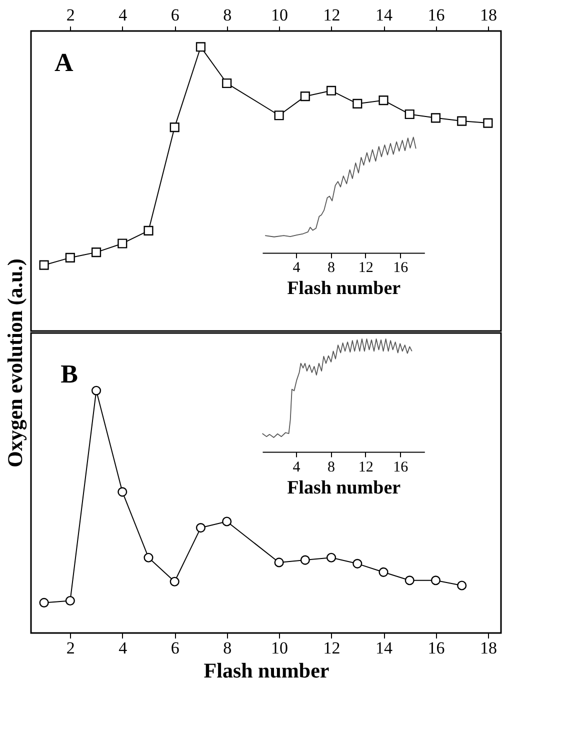 The image size is (570, 753). What do you see at coordinates (69, 374) in the screenshot?
I see `chart-title: B` at bounding box center [69, 374].